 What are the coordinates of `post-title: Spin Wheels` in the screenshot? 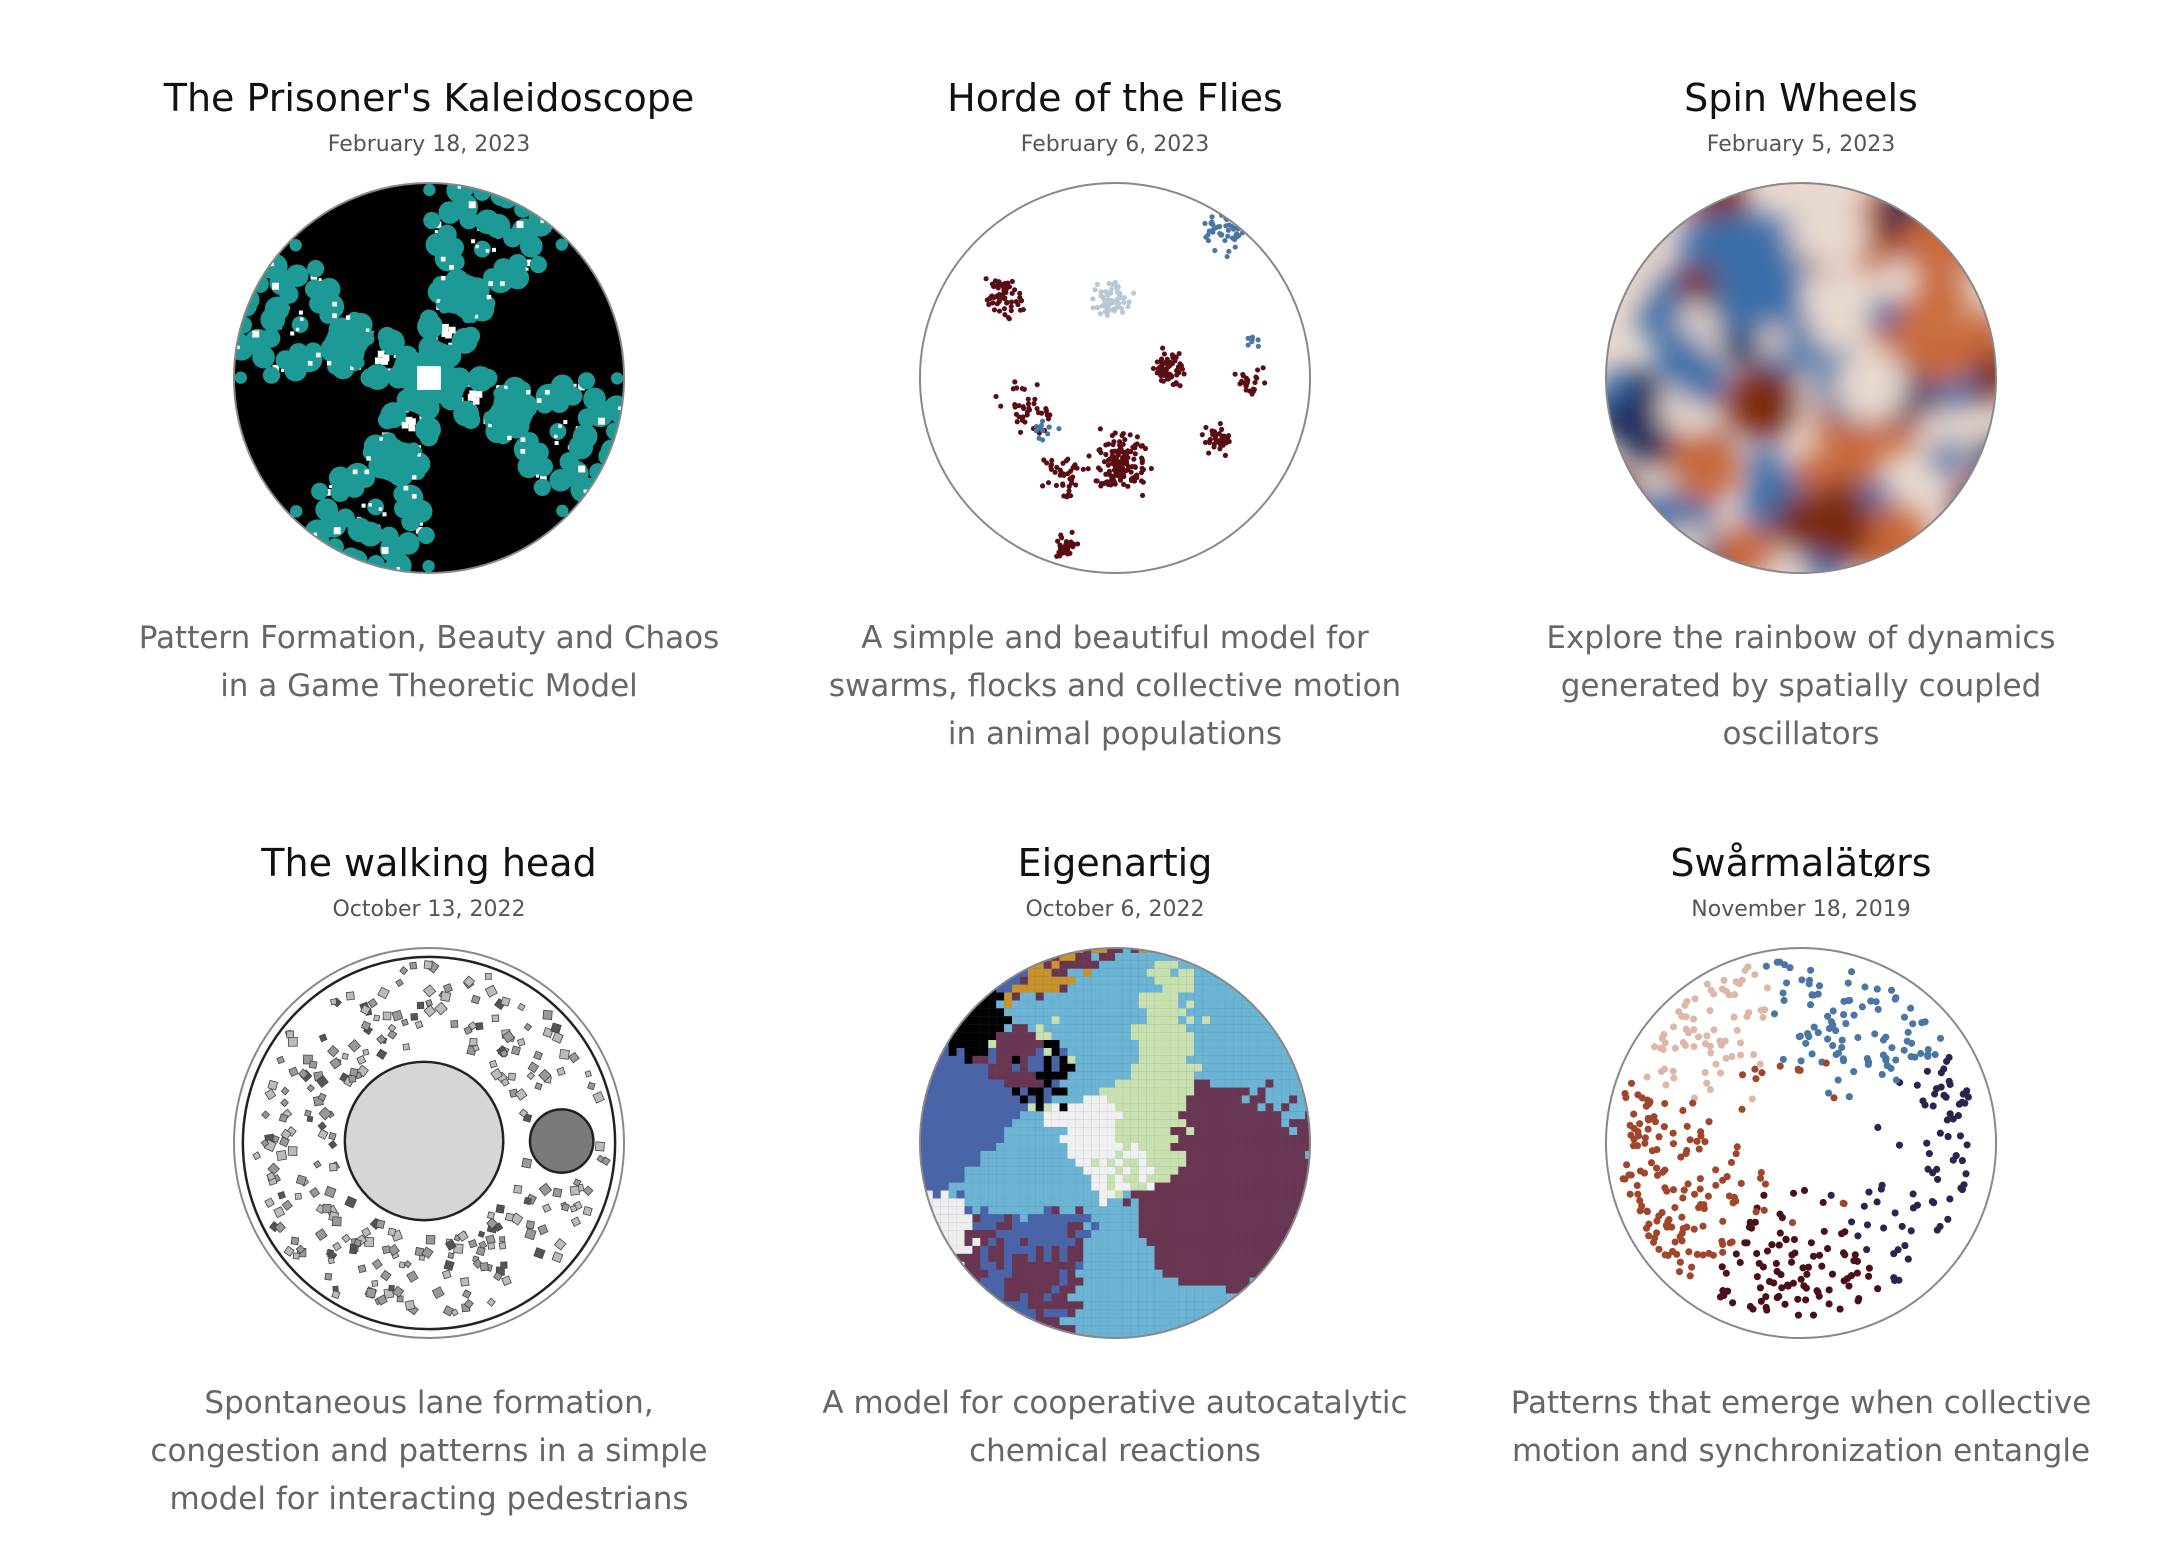 It's located at (1801, 98).